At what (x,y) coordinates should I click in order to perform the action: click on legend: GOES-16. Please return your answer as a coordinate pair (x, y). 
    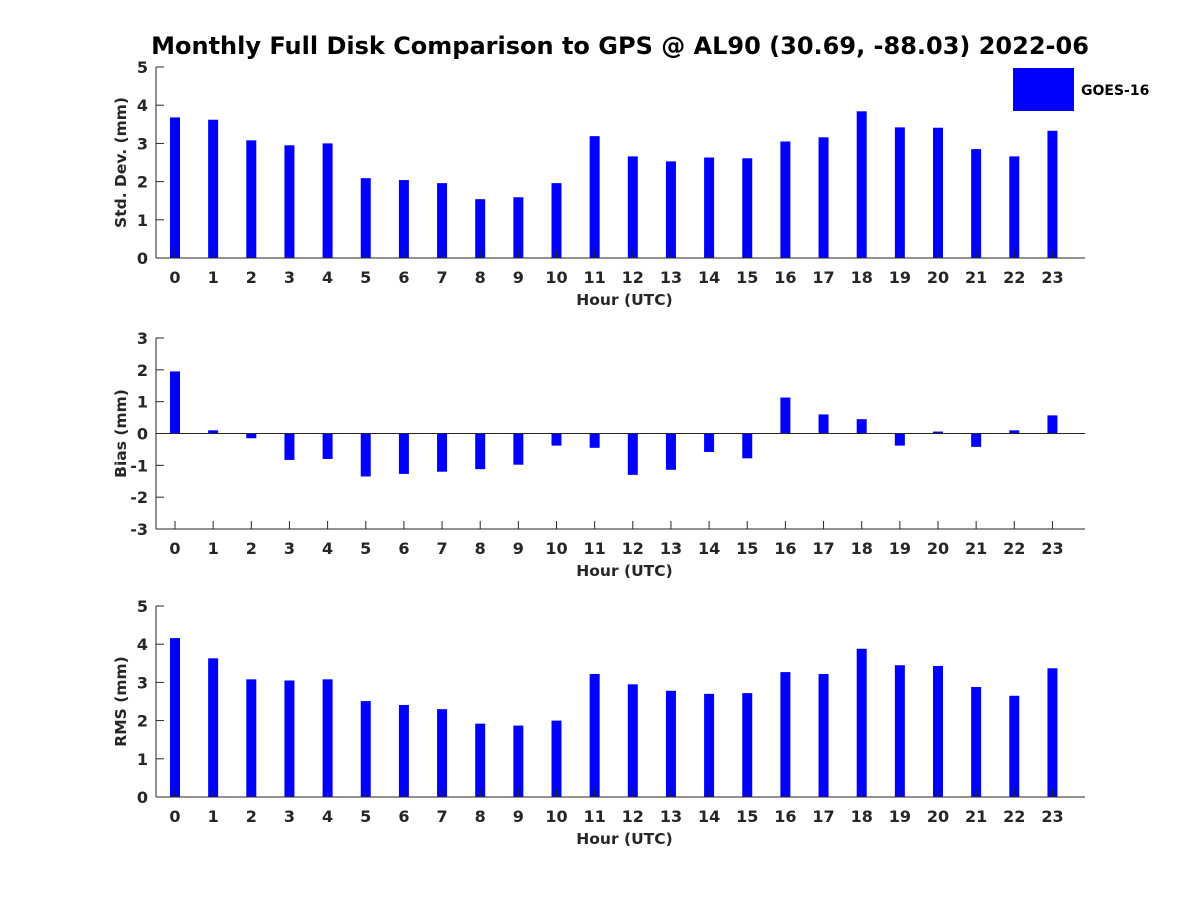
    Looking at the image, I should click on (1081, 89).